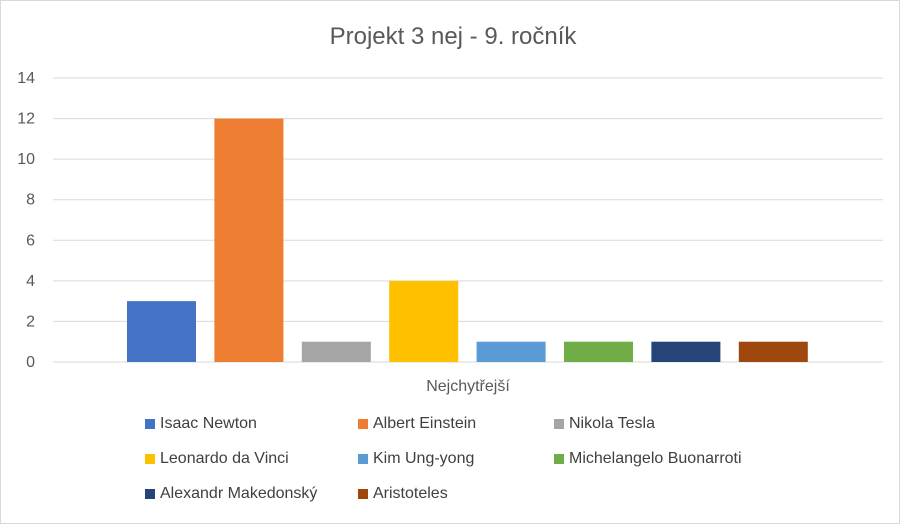 The image size is (900, 524). I want to click on y-tick-label: 14, so click(26, 78).